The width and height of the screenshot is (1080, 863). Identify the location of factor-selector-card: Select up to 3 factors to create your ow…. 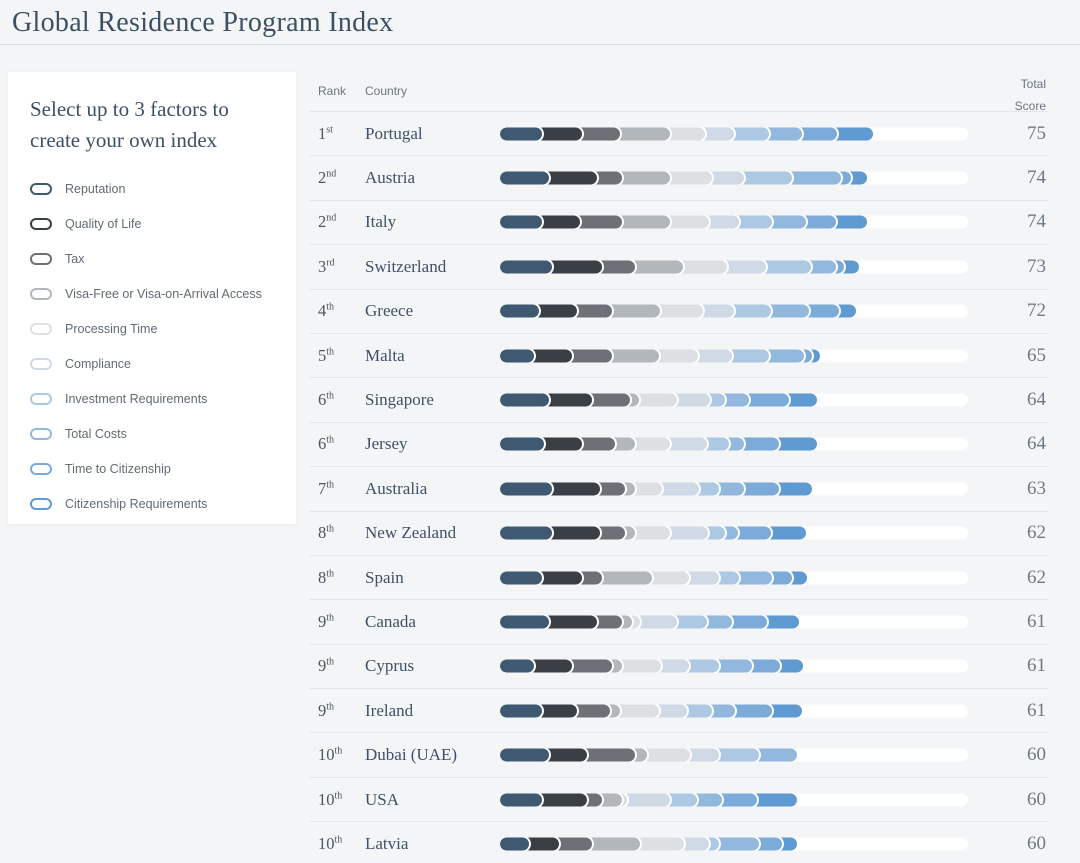
(152, 298).